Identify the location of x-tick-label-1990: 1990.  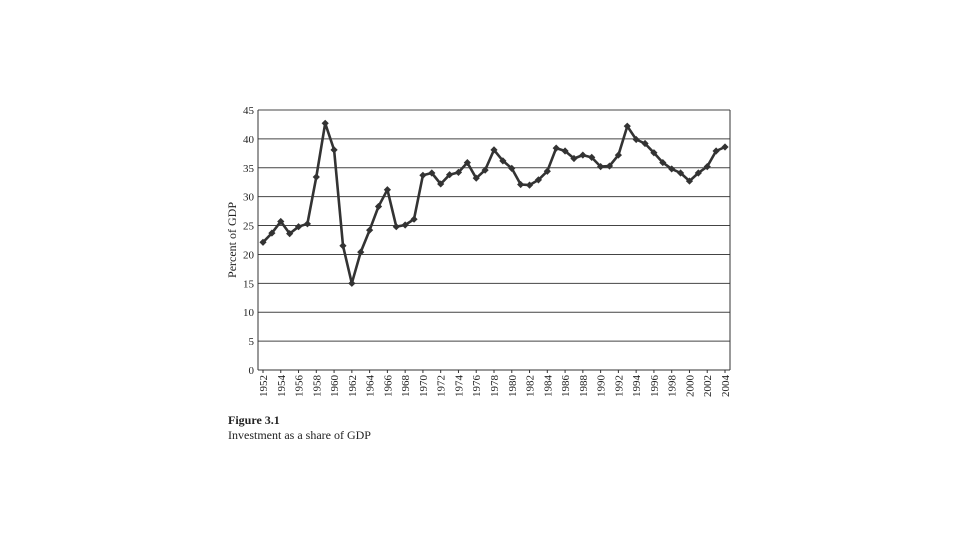
(602, 386).